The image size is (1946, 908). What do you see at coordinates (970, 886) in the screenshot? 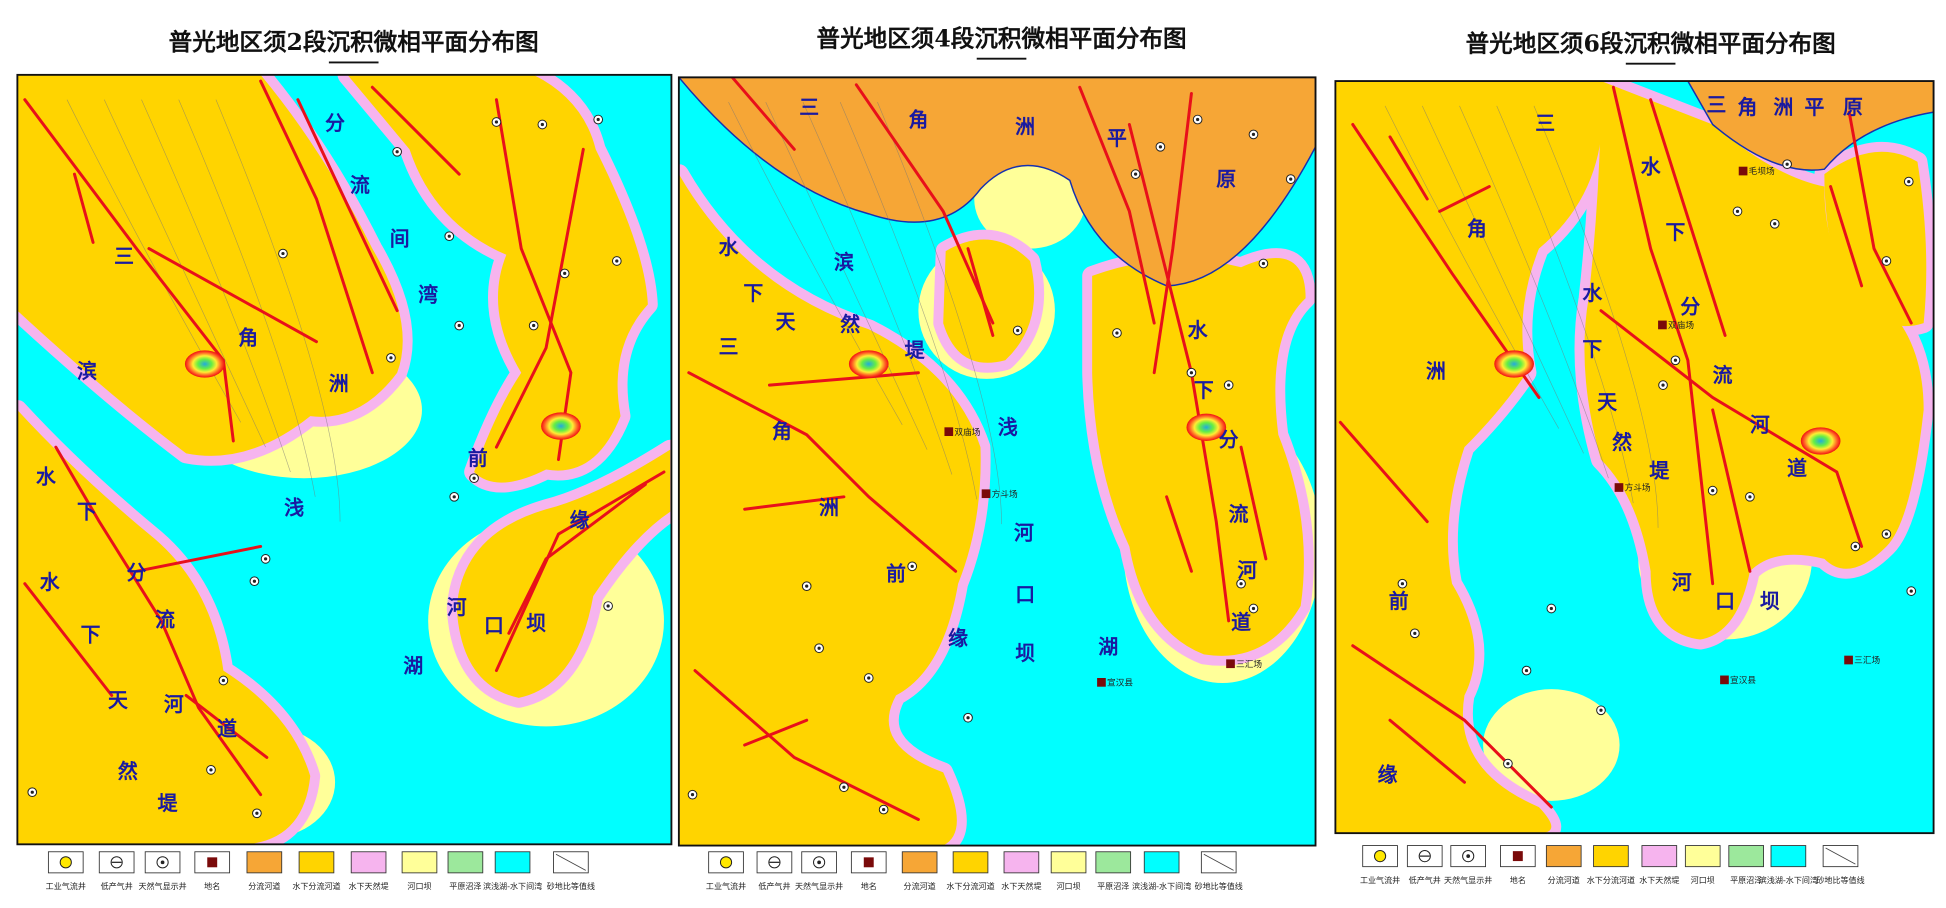
I see `legend-label: 水下分流河道` at bounding box center [970, 886].